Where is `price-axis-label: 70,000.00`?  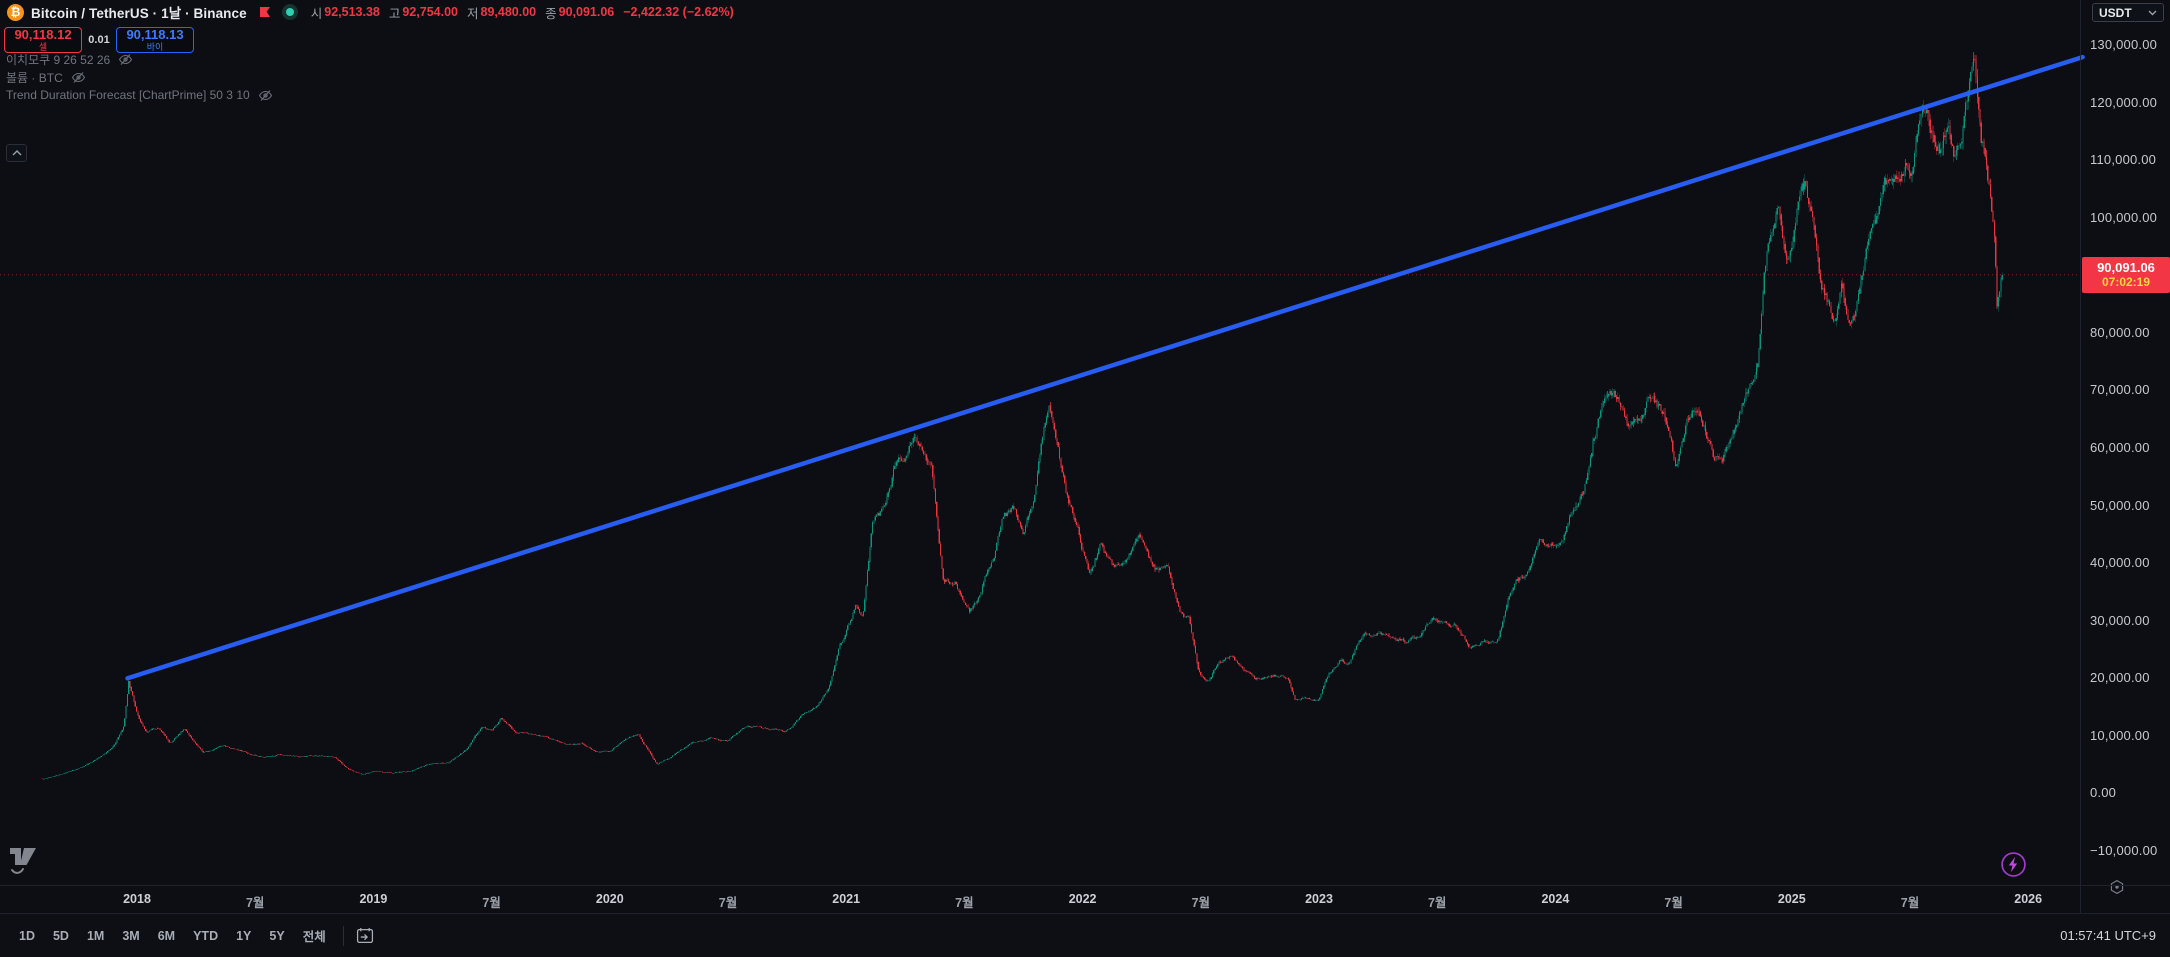 price-axis-label: 70,000.00 is located at coordinates (2120, 390).